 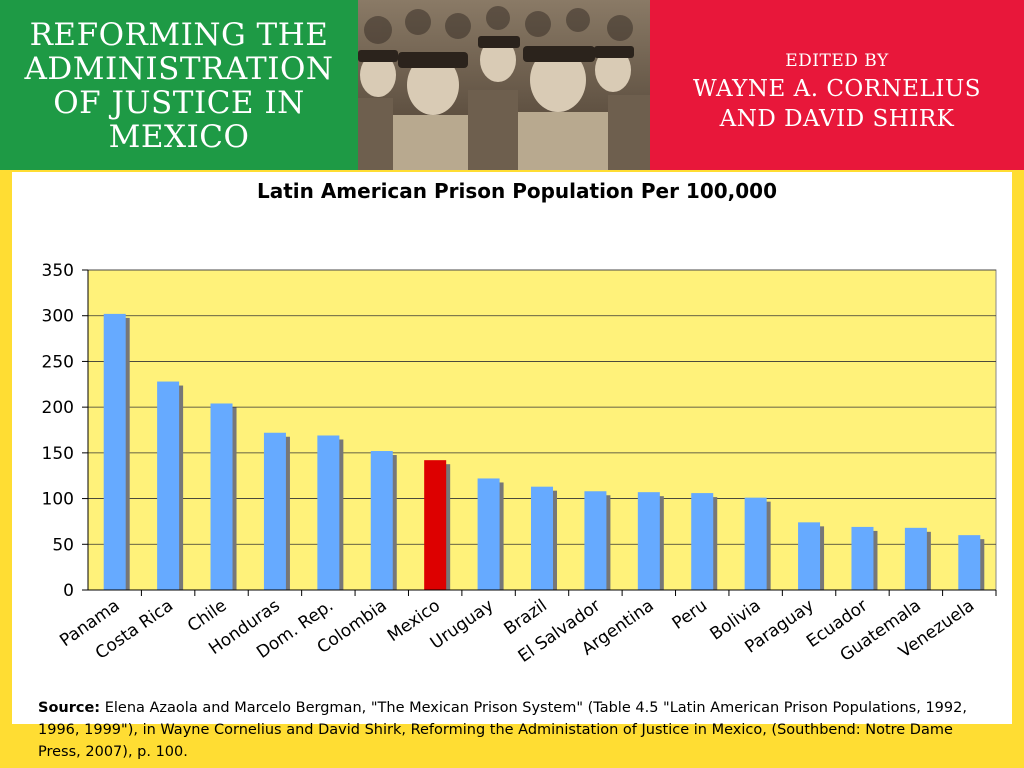 What do you see at coordinates (69, 708) in the screenshot?
I see `source-label: Source:` at bounding box center [69, 708].